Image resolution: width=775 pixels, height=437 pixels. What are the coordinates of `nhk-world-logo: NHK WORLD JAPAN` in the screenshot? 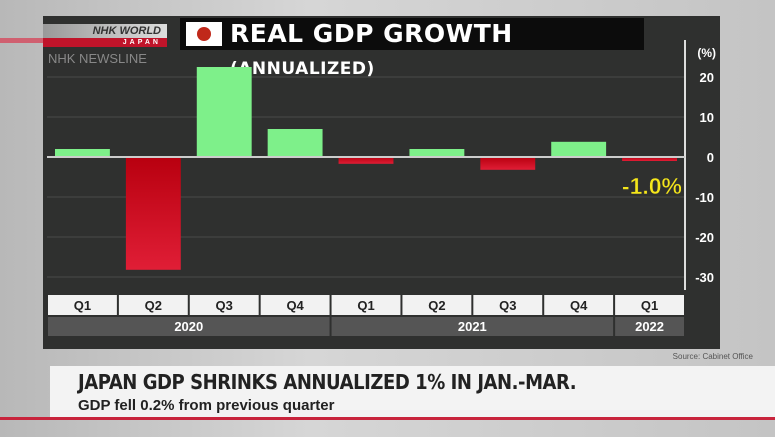 It's located at (105, 35).